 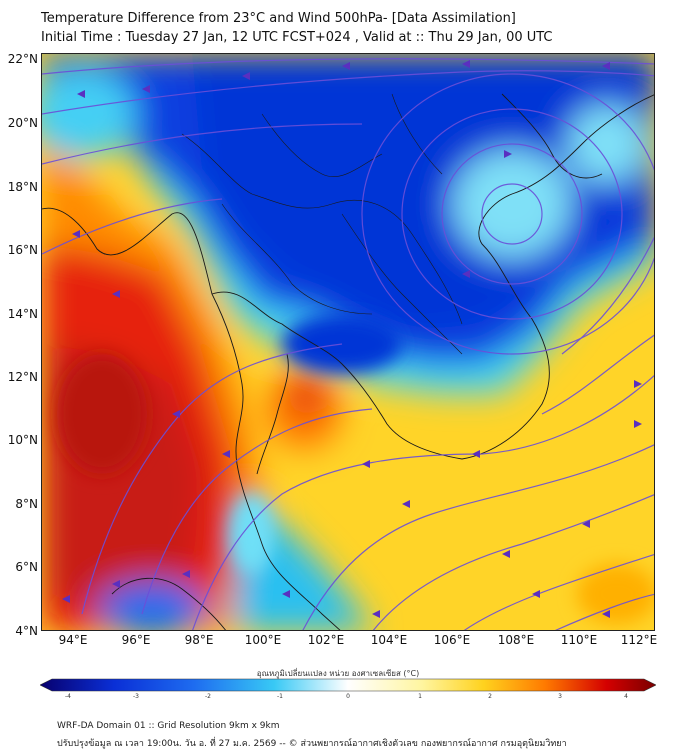 I want to click on lat-label-20: 20°N, so click(x=22, y=123).